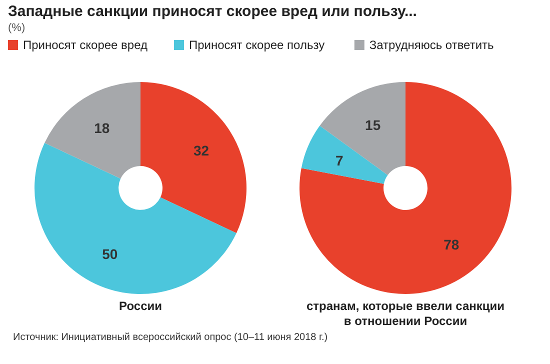 Image resolution: width=550 pixels, height=364 pixels. Describe the element at coordinates (373, 124) in the screenshot. I see `data-label: 15` at that location.